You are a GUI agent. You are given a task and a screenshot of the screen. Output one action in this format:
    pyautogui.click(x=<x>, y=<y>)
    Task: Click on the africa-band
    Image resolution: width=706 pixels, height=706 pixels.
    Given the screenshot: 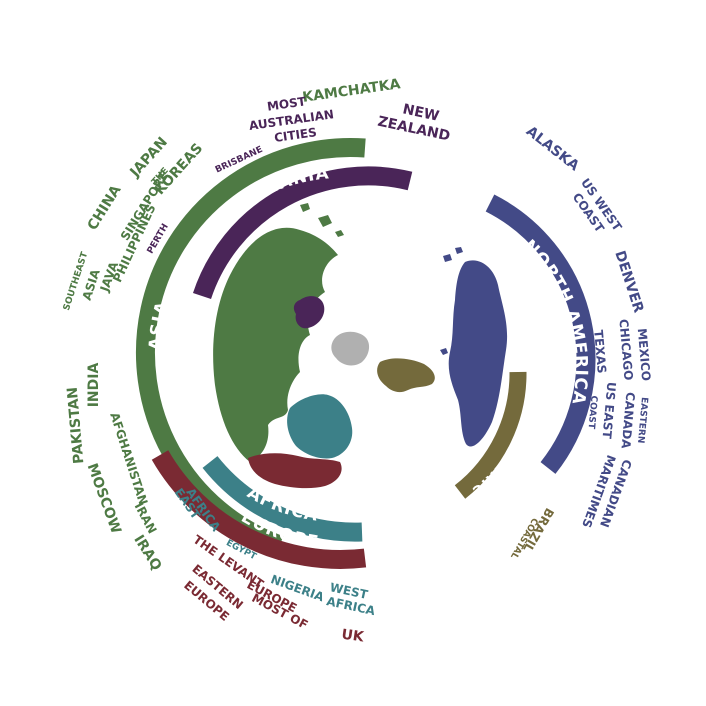 What is the action you would take?
    pyautogui.click(x=282, y=499)
    